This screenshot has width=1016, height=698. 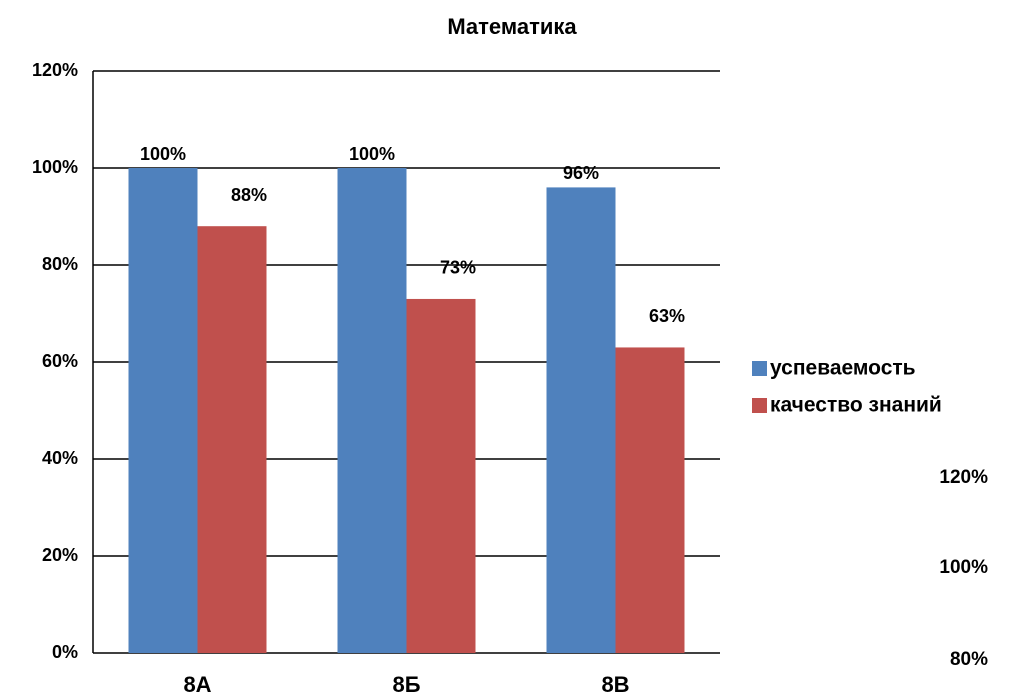 I want to click on stray-label: 120%, so click(x=963, y=477).